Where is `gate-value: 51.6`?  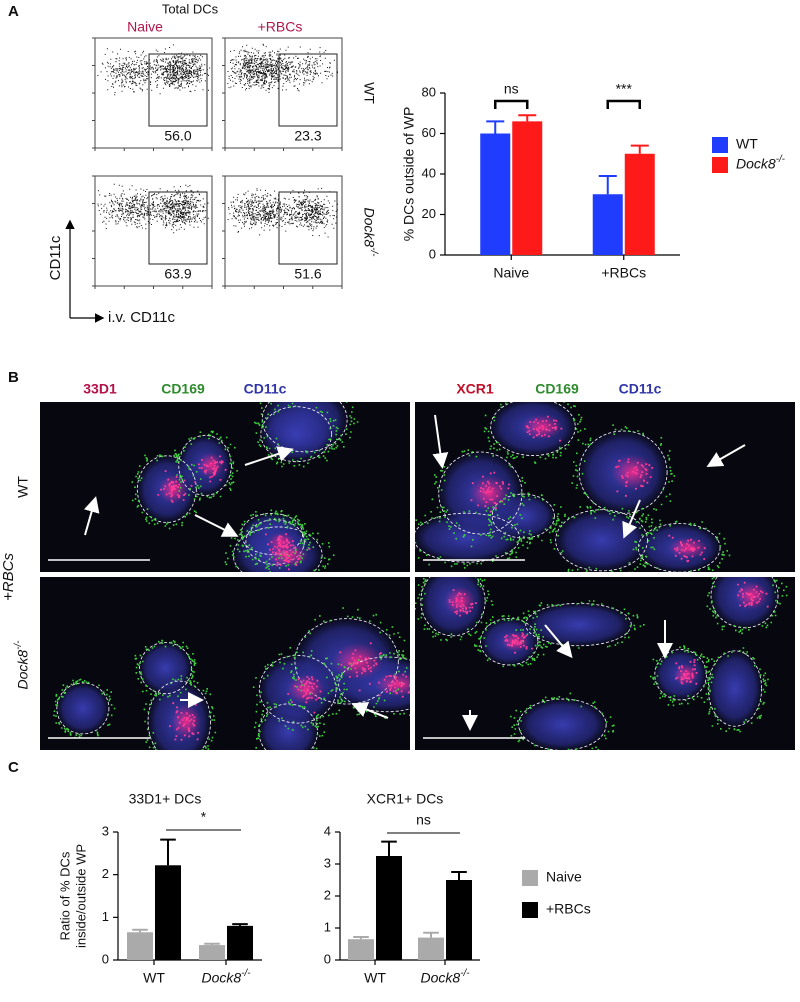
gate-value: 51.6 is located at coordinates (307, 274).